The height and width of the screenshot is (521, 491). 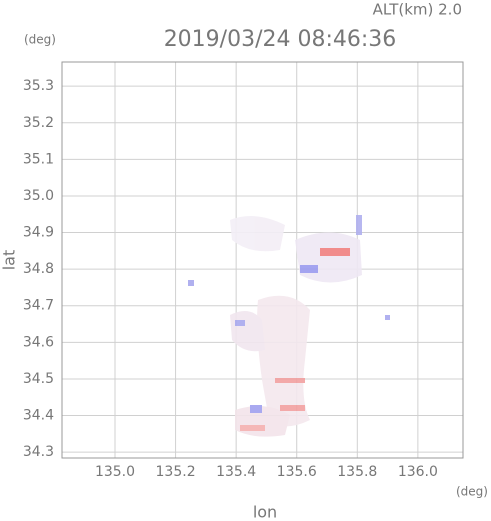 What do you see at coordinates (38, 452) in the screenshot?
I see `y-tick-label: 34.3` at bounding box center [38, 452].